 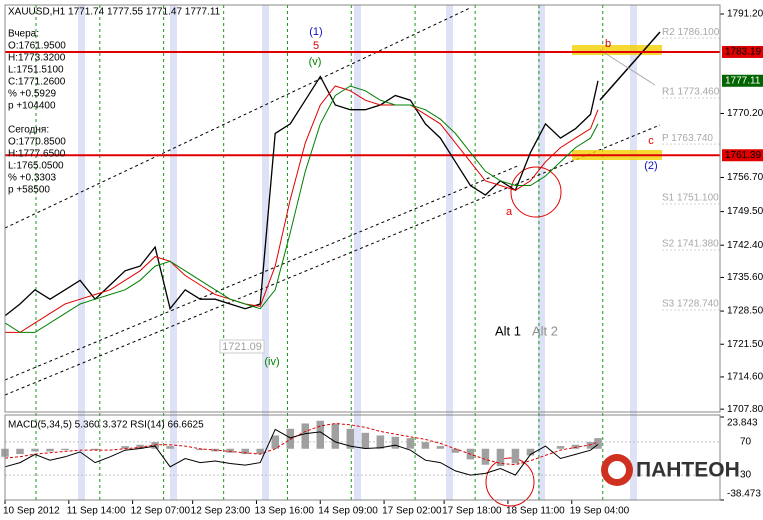 What do you see at coordinates (106, 425) in the screenshot?
I see `indicator-title: MACD(5,34,5) 5.360 3.372 RSI(14) 66.6625` at bounding box center [106, 425].